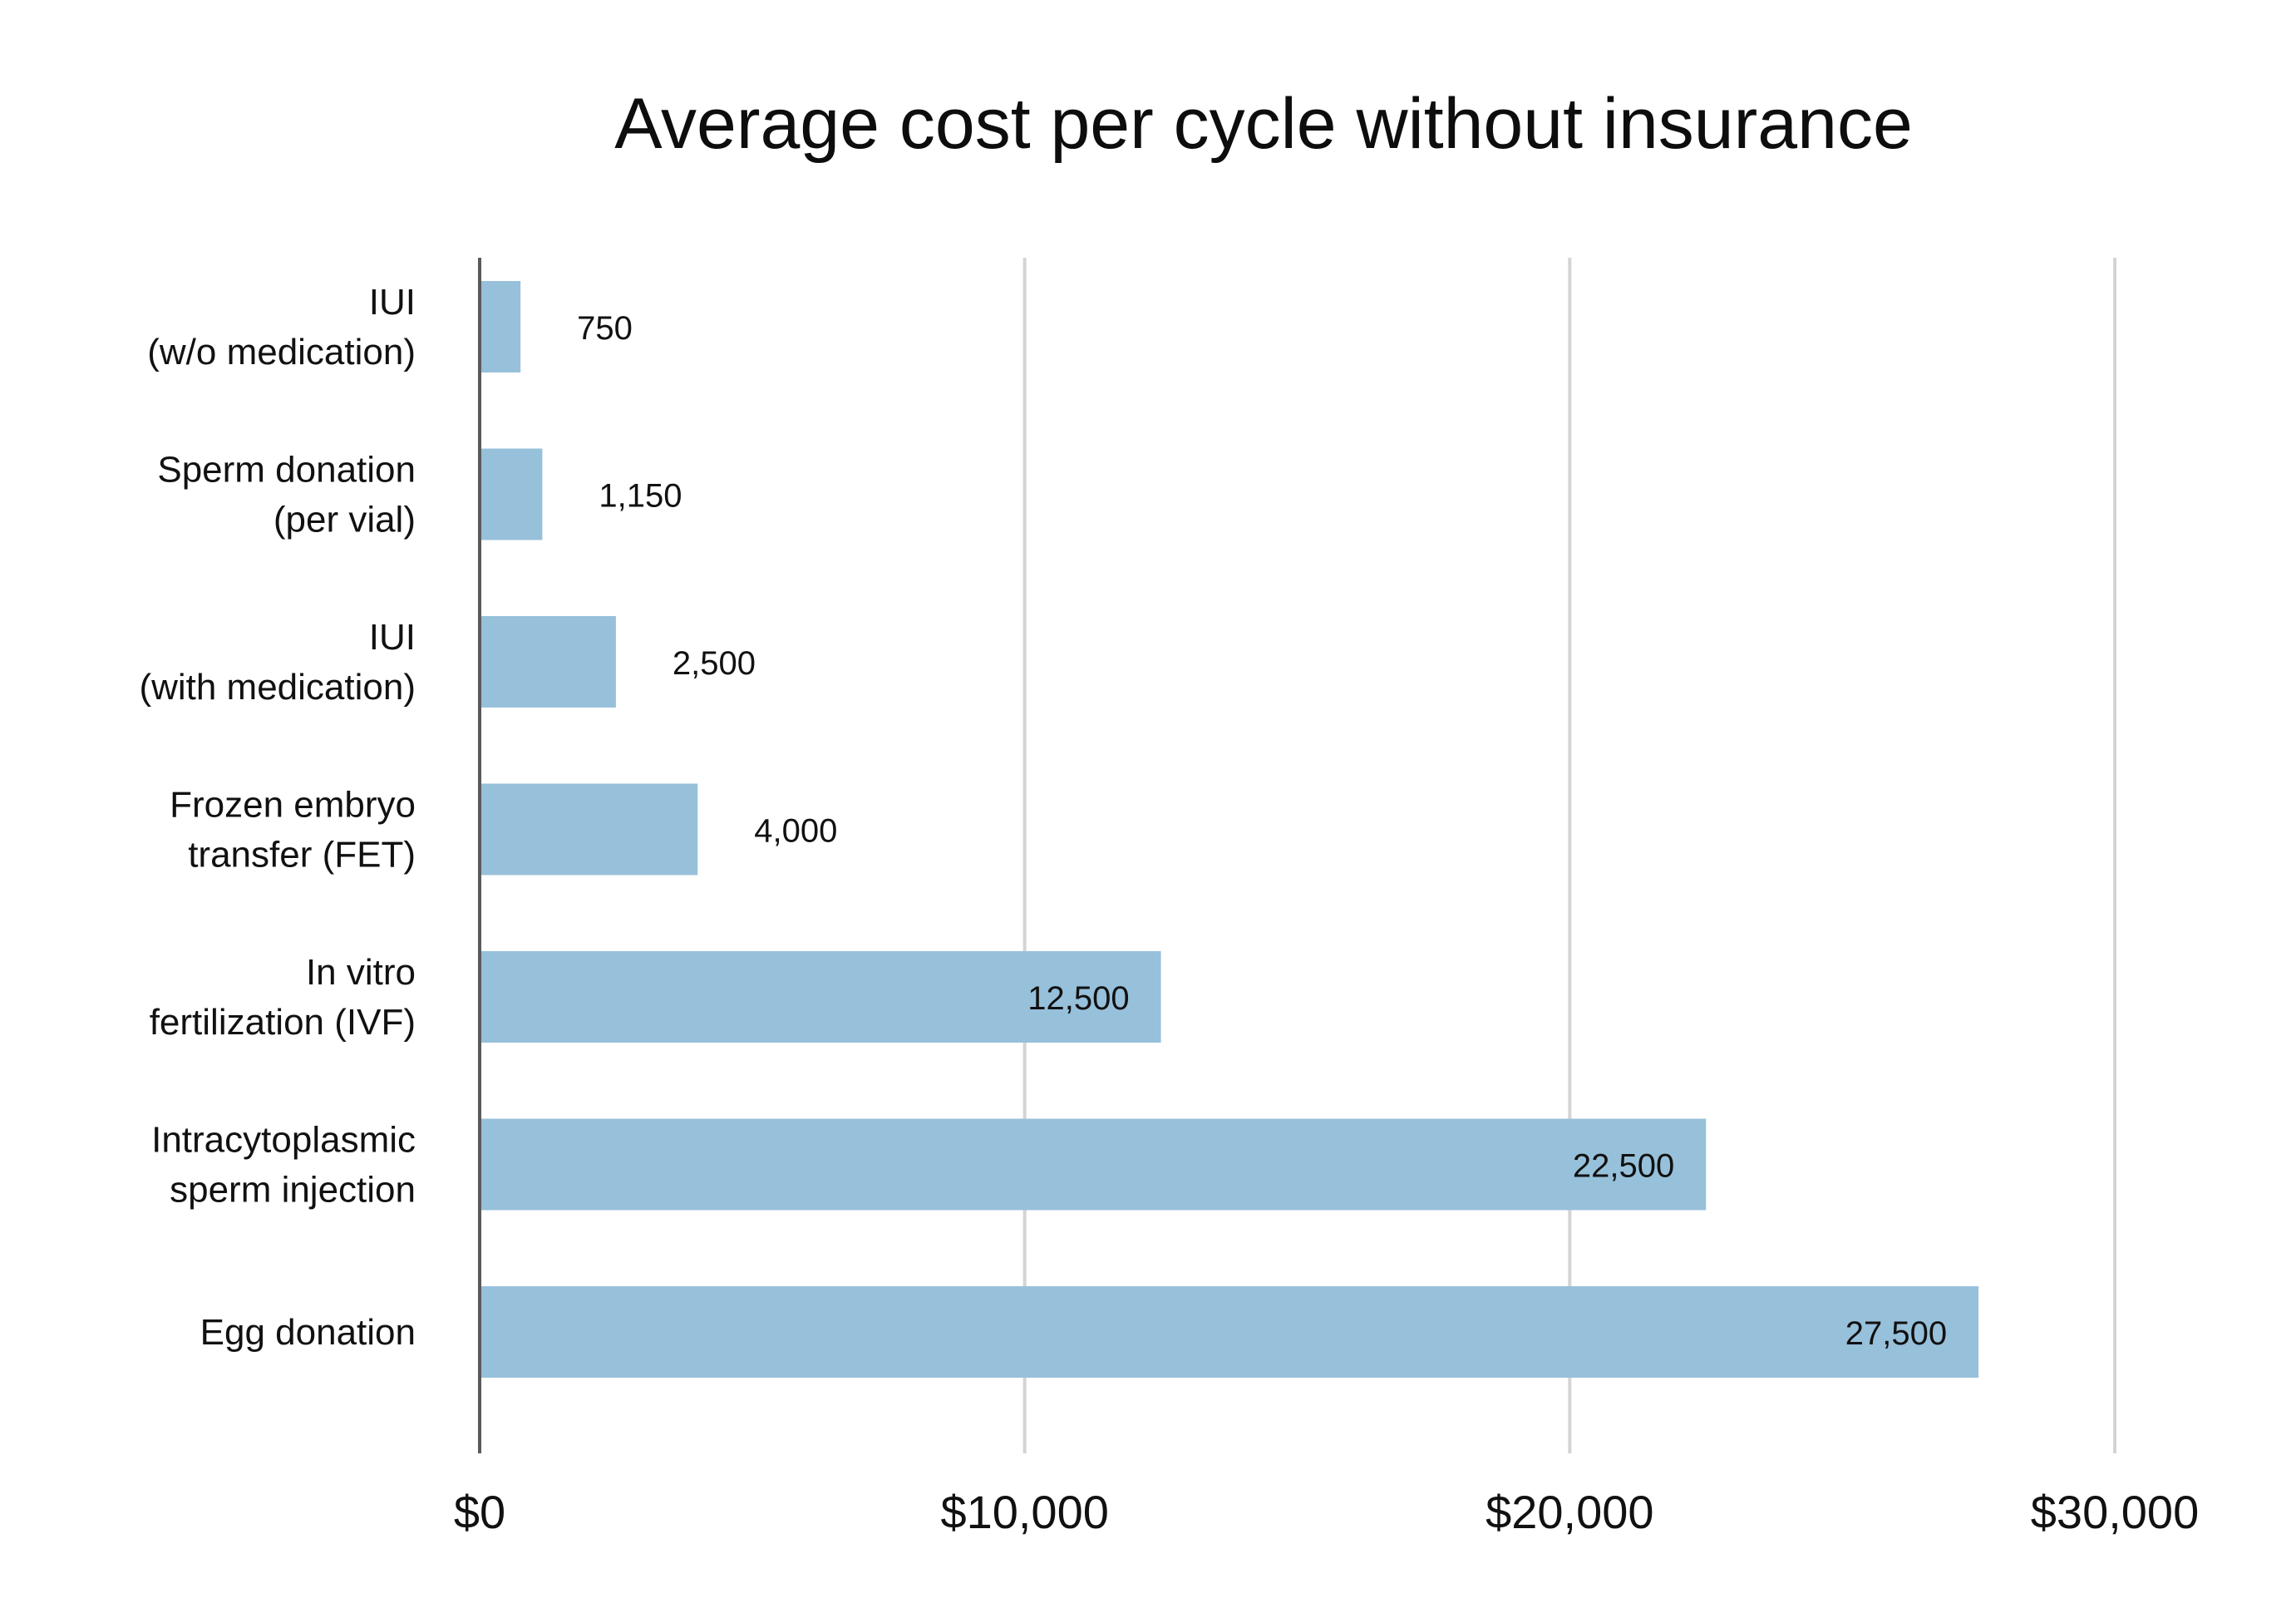  What do you see at coordinates (795, 832) in the screenshot?
I see `value-label: 4,000` at bounding box center [795, 832].